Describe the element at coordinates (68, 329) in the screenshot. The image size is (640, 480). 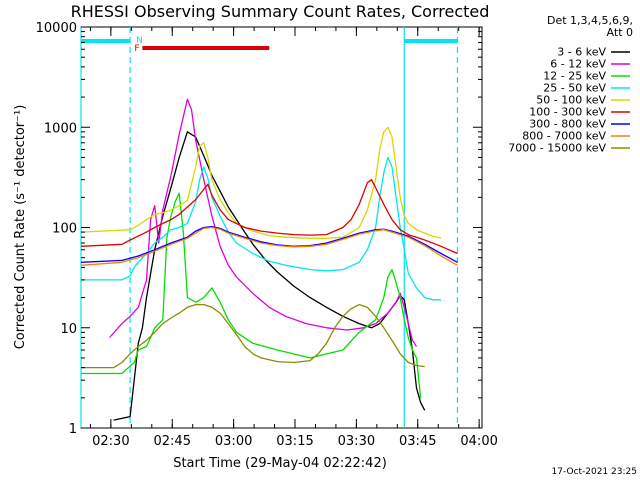
I see `y-tick-label: 10` at that location.